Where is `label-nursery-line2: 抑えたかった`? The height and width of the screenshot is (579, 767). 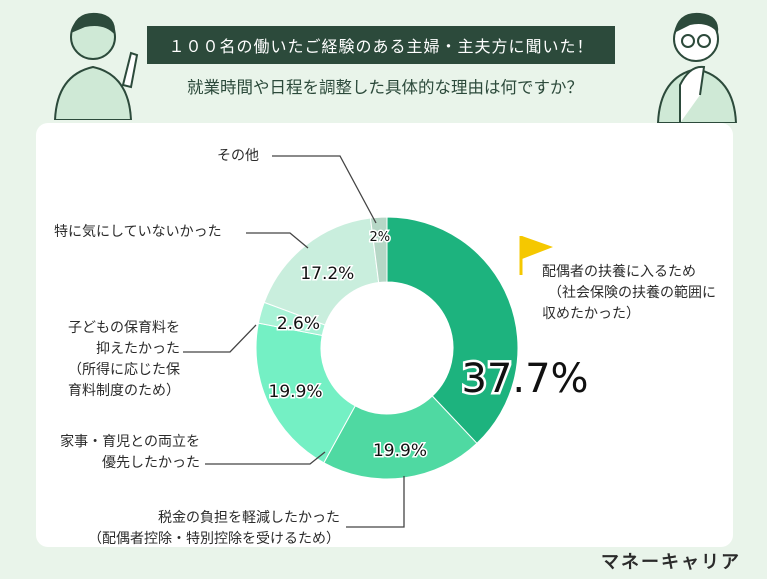 label-nursery-line2: 抑えたかった is located at coordinates (138, 349).